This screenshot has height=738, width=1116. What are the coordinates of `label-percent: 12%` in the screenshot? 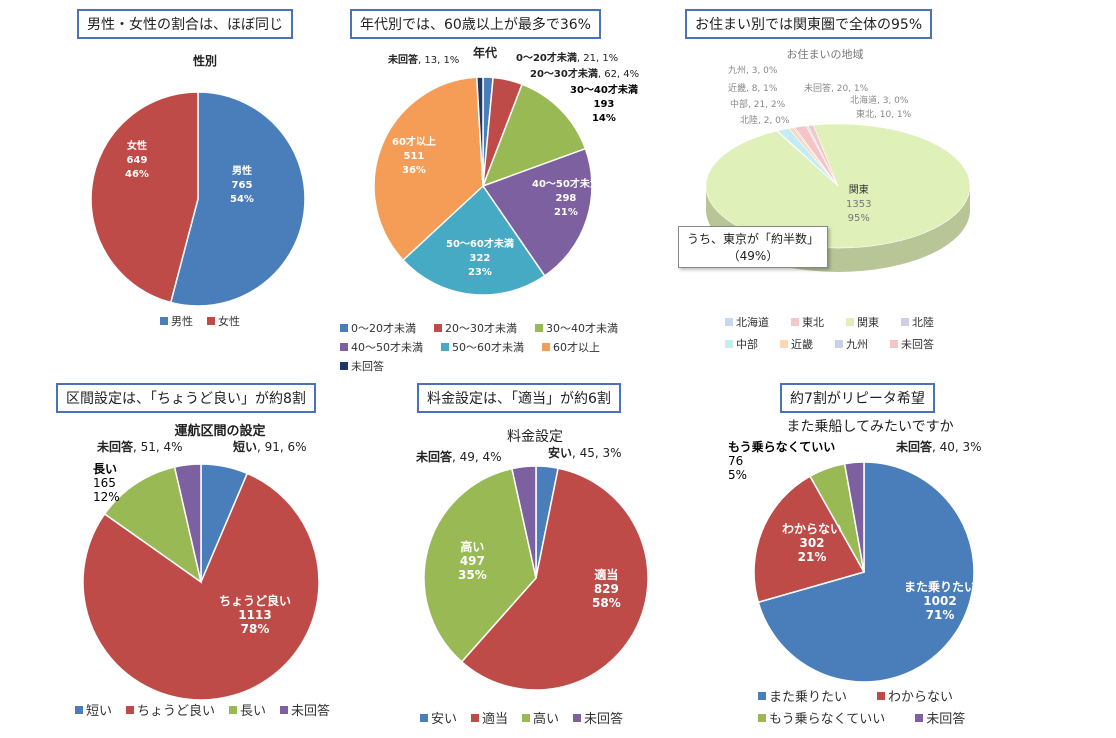 It's located at (106, 497).